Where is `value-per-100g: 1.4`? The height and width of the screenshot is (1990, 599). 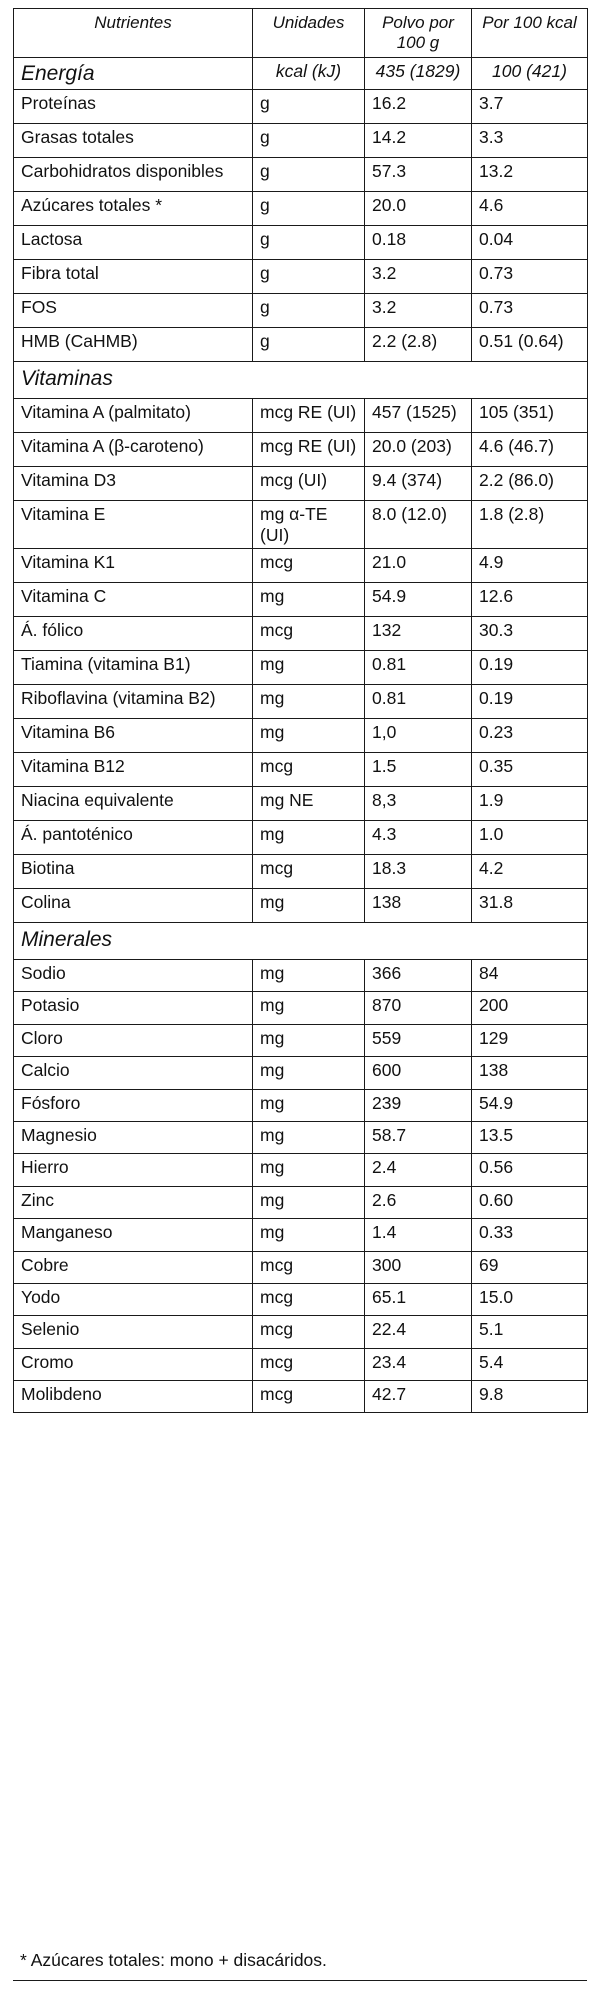
value-per-100g: 1.4 is located at coordinates (418, 1235).